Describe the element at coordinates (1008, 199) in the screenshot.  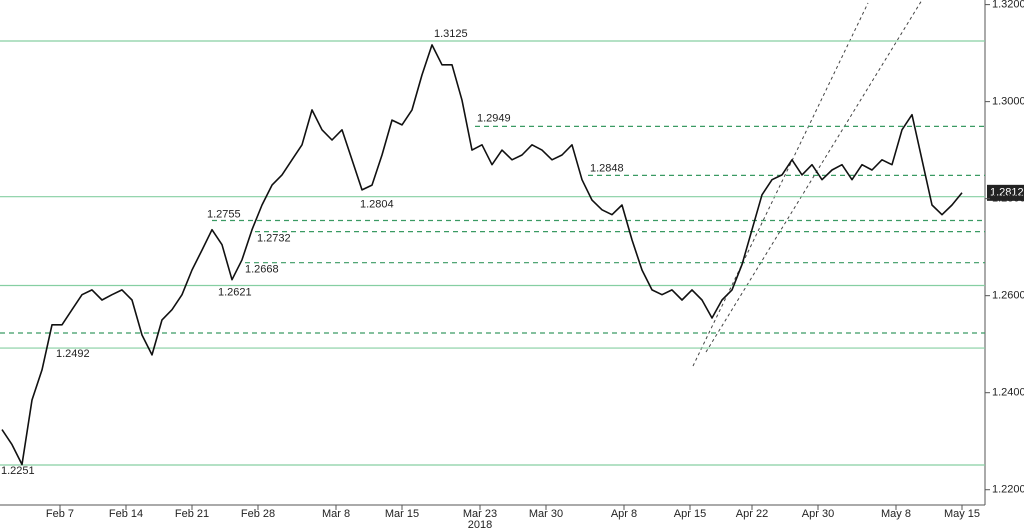
I see `y-tick-label: 1.2800` at that location.